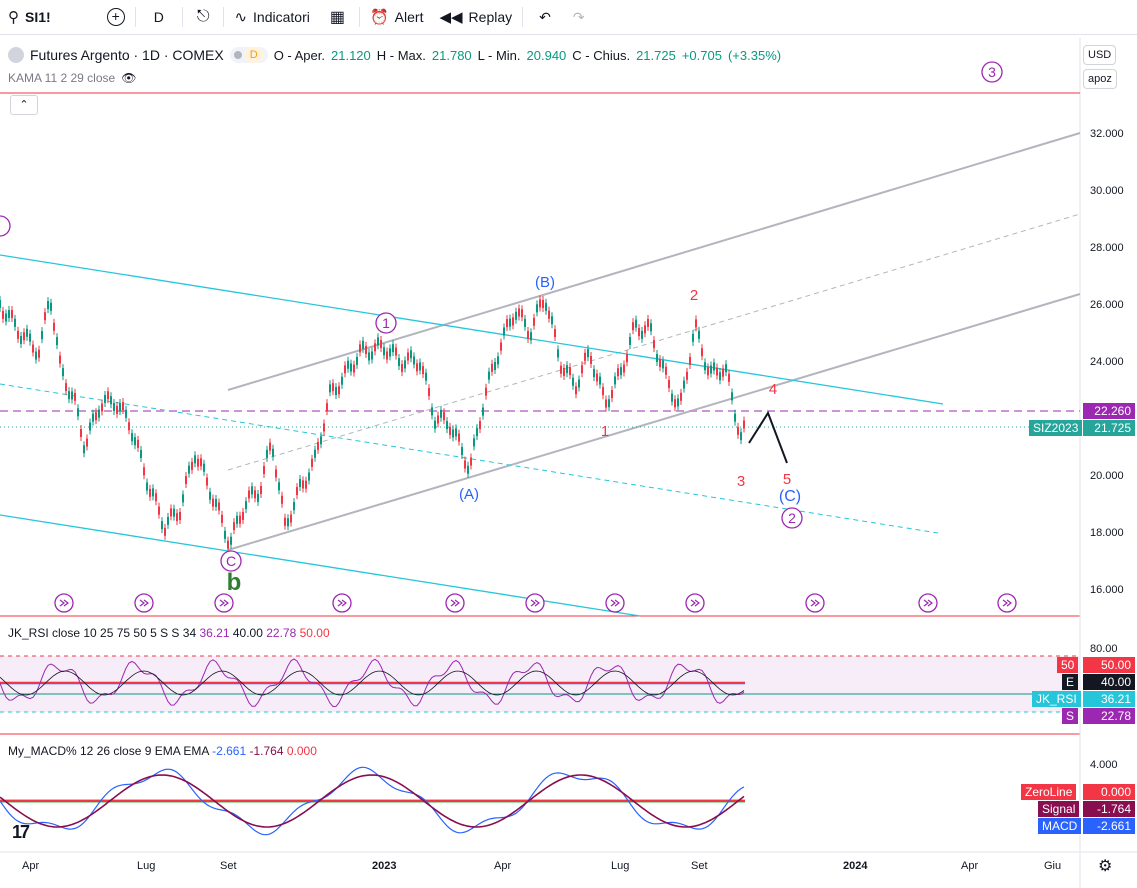  What do you see at coordinates (129, 78) in the screenshot?
I see `eye-off-icon: 👁` at bounding box center [129, 78].